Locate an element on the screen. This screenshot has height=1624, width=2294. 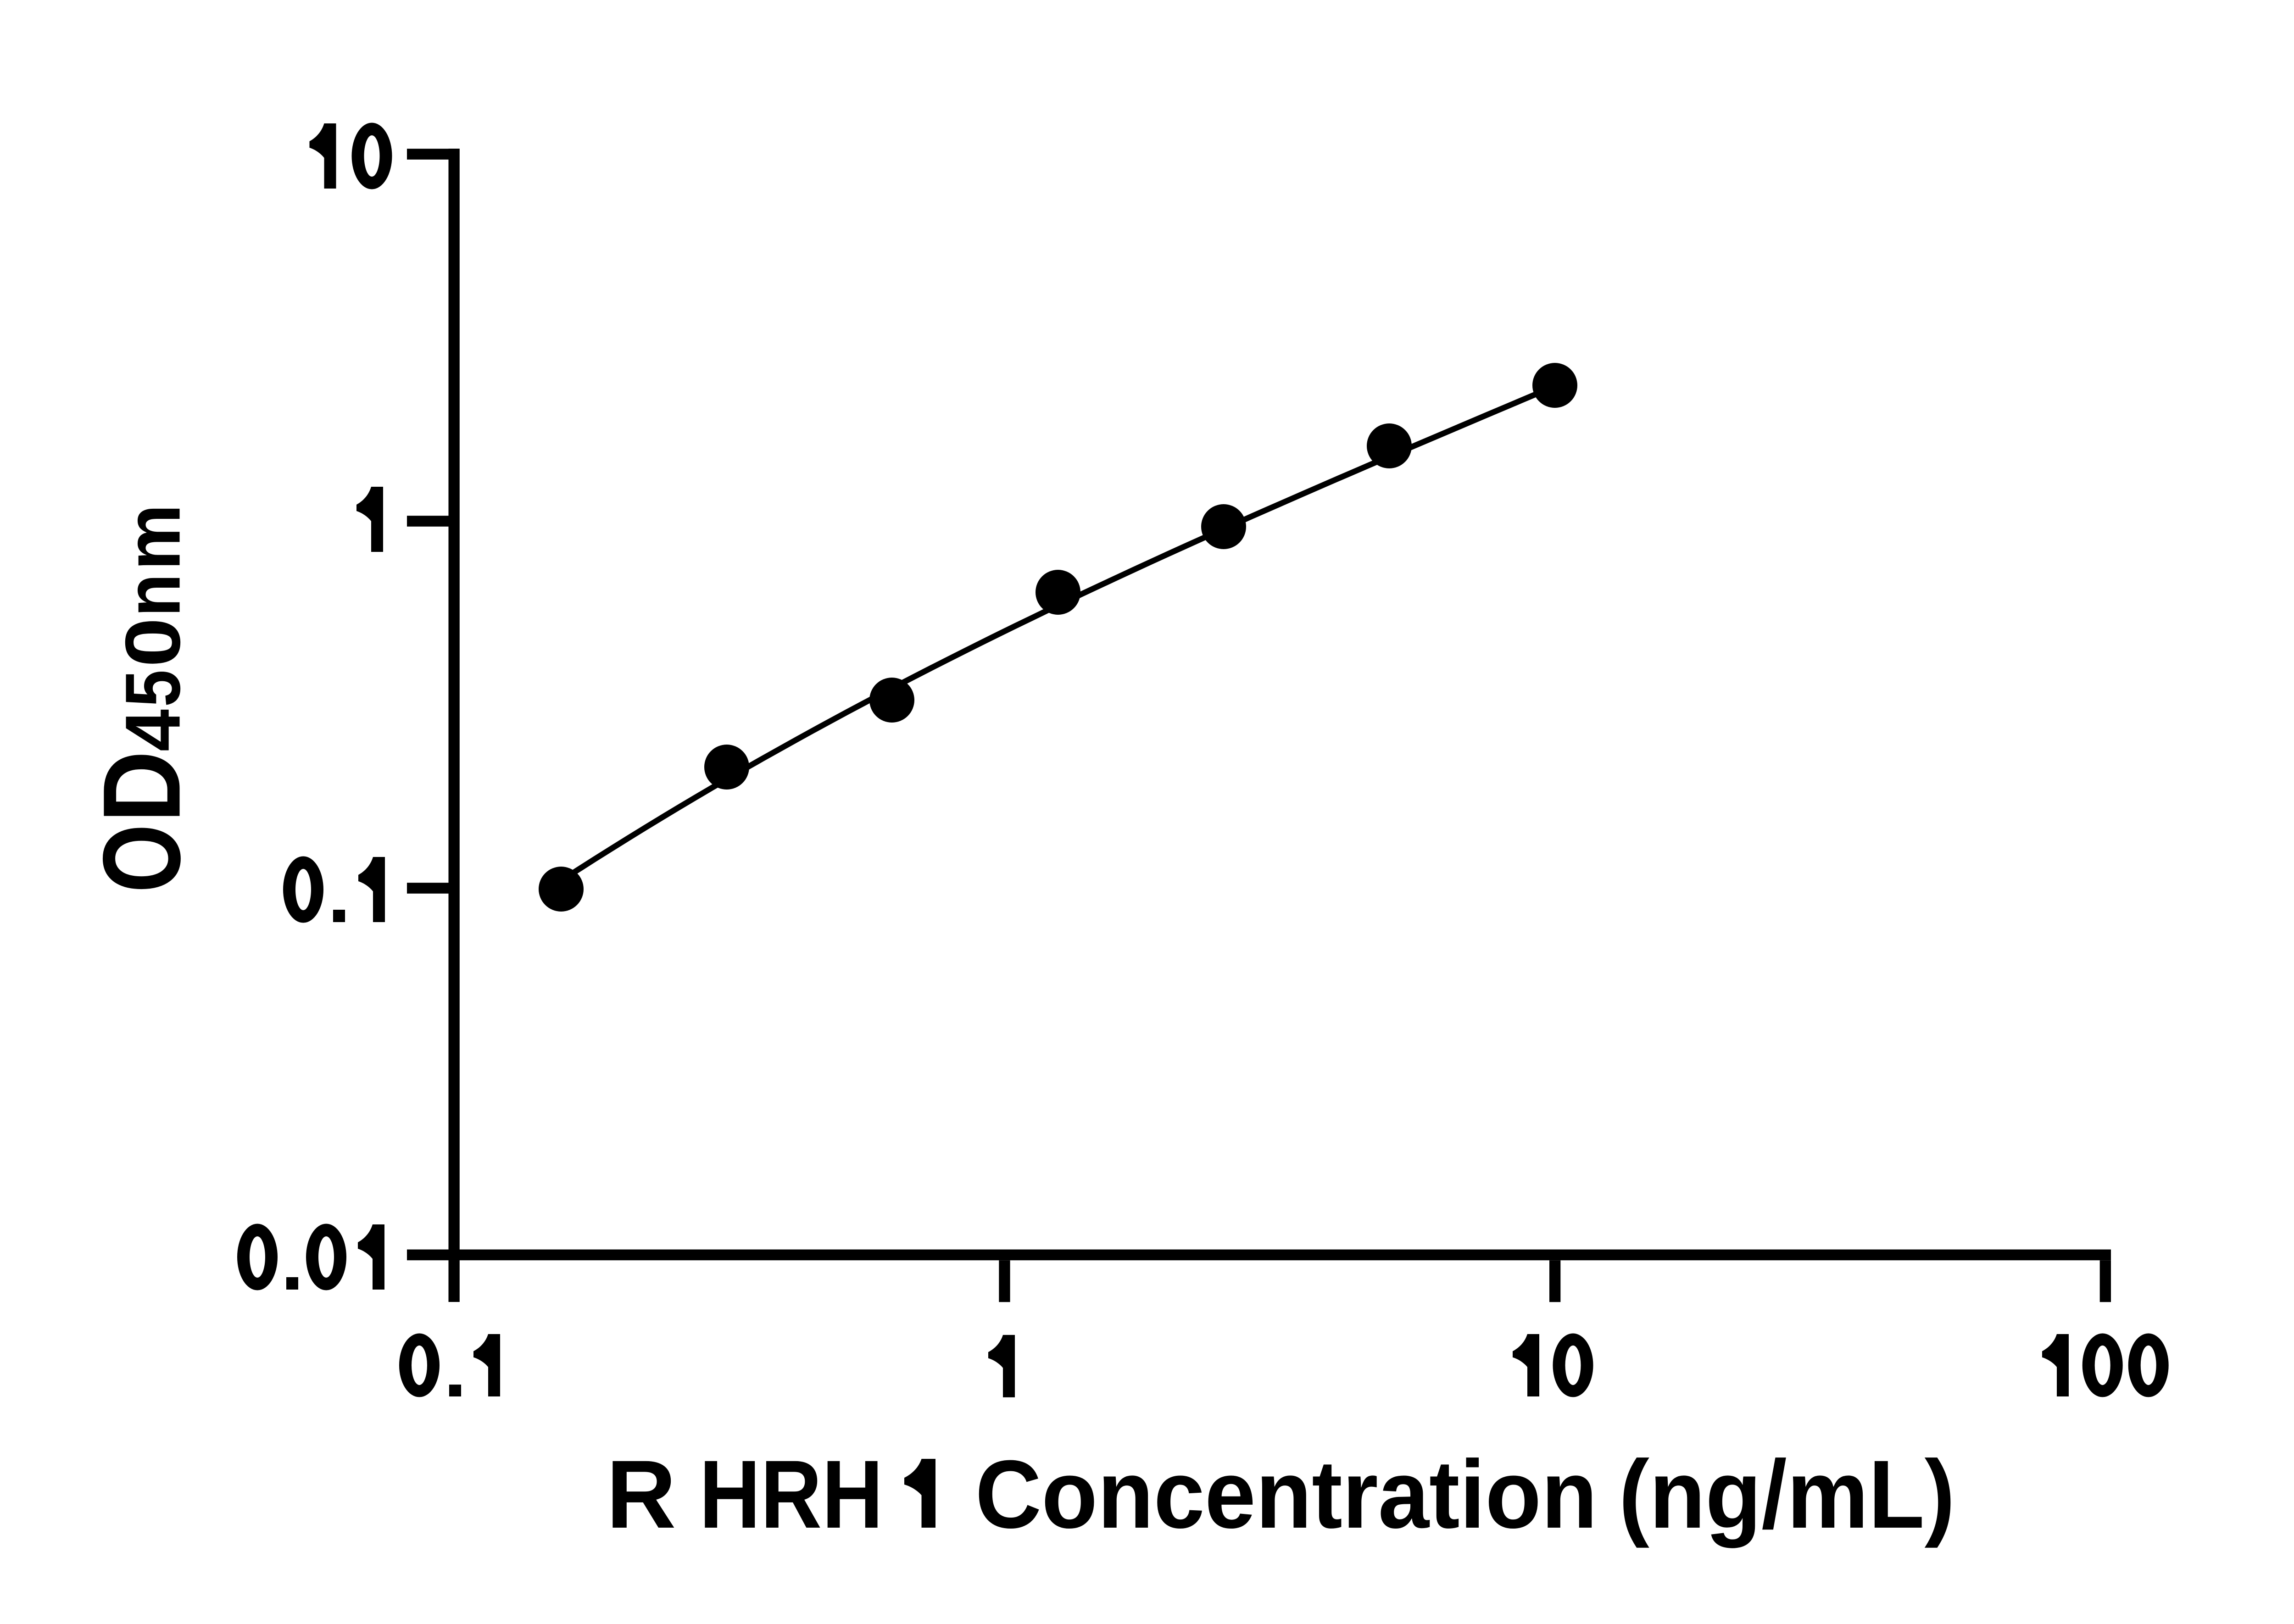
svg-text: (ng/mL) is located at coordinates (1787, 1494).